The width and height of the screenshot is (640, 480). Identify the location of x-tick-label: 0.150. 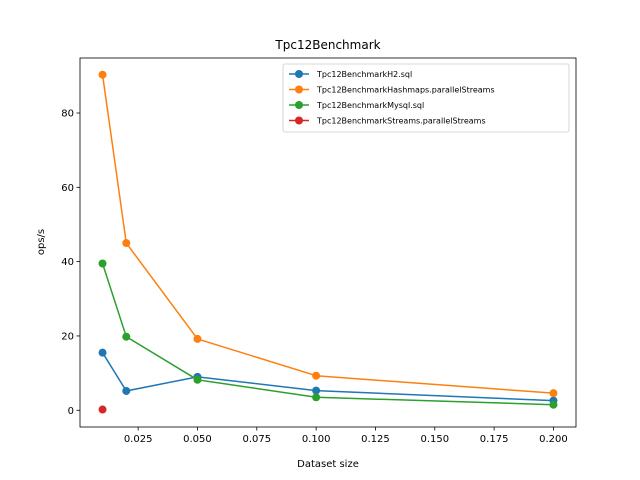
(434, 439).